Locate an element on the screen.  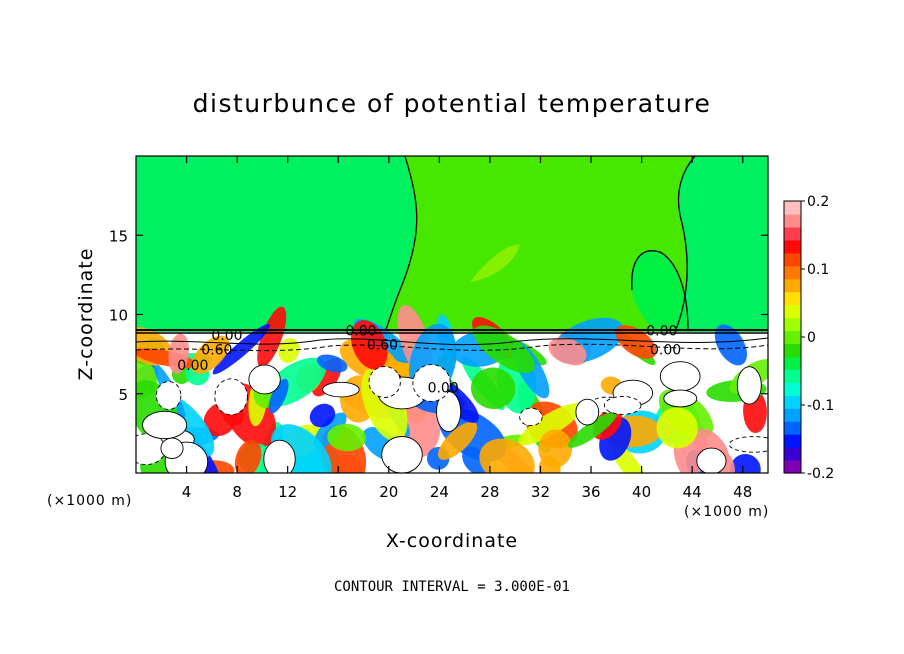
colorbar-tick-label: -0.2 is located at coordinates (820, 474).